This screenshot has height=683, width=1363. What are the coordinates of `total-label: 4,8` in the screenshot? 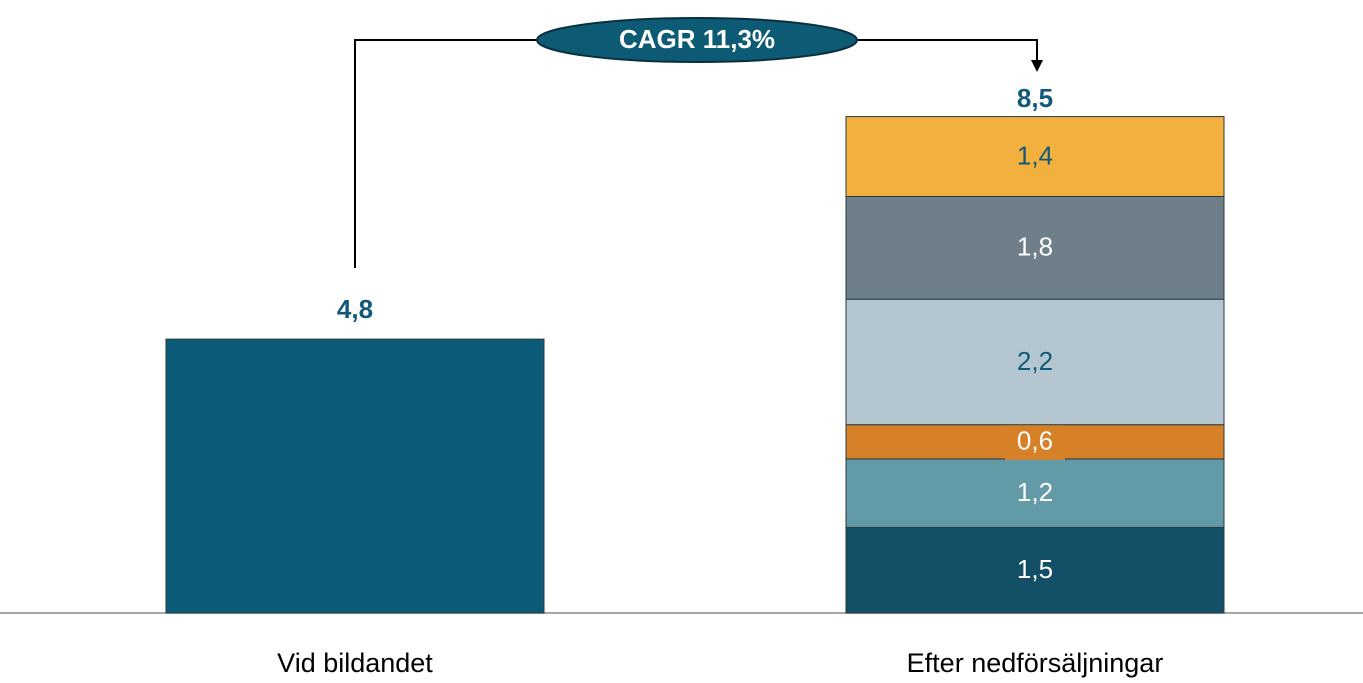 It's located at (355, 309).